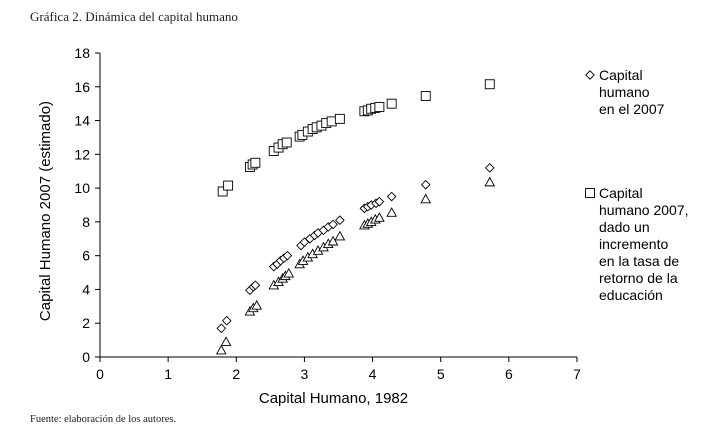  What do you see at coordinates (633, 244) in the screenshot?
I see `legend-label-line: incremento` at bounding box center [633, 244].